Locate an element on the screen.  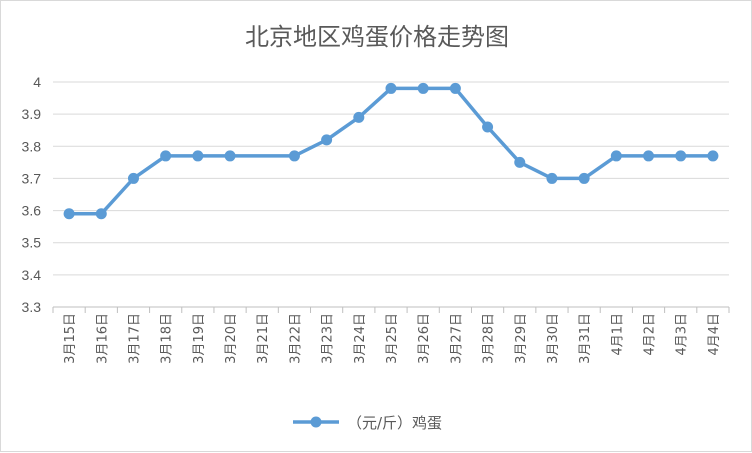
x-tick-label: 3月25日 is located at coordinates (392, 338).